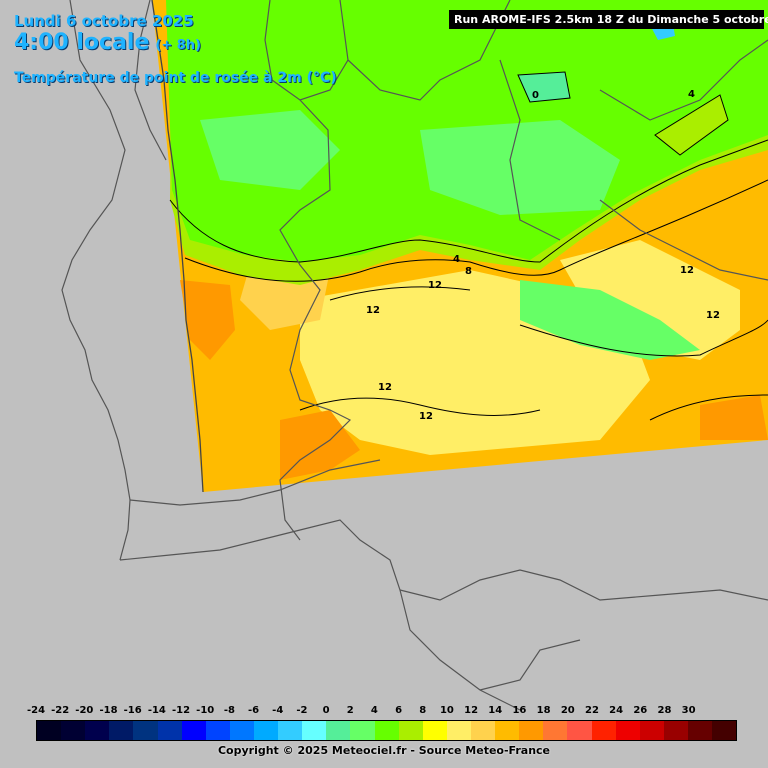  Describe the element at coordinates (687, 270) in the screenshot. I see `label-12-c: 12` at that location.